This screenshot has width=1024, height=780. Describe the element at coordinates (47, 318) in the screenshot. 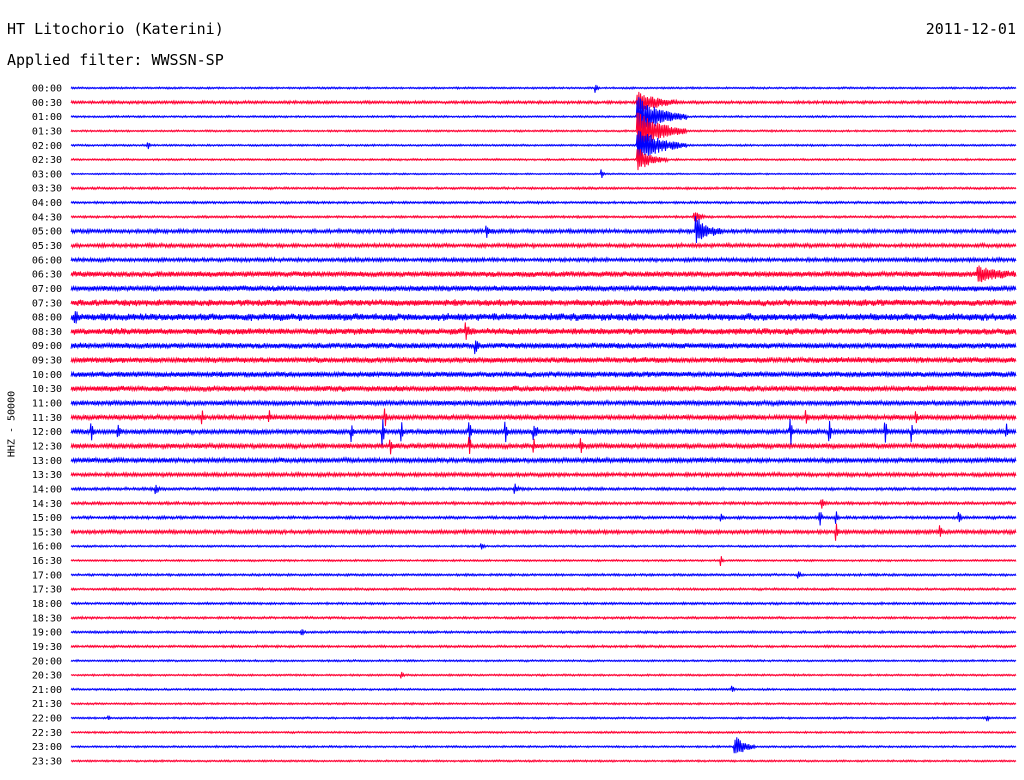

I see `time-tick-label: 08:00` at that location.